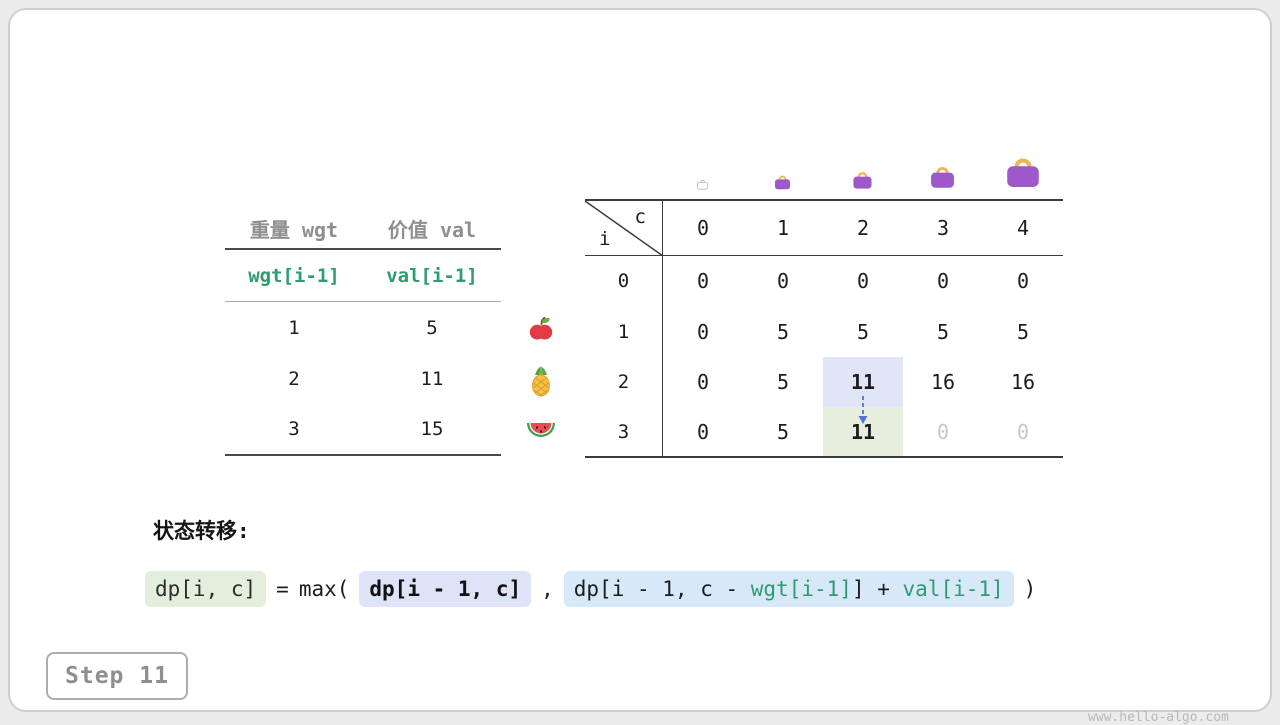 This screenshot has height=725, width=1280. I want to click on dp-cell-3-3: 0, so click(943, 431).